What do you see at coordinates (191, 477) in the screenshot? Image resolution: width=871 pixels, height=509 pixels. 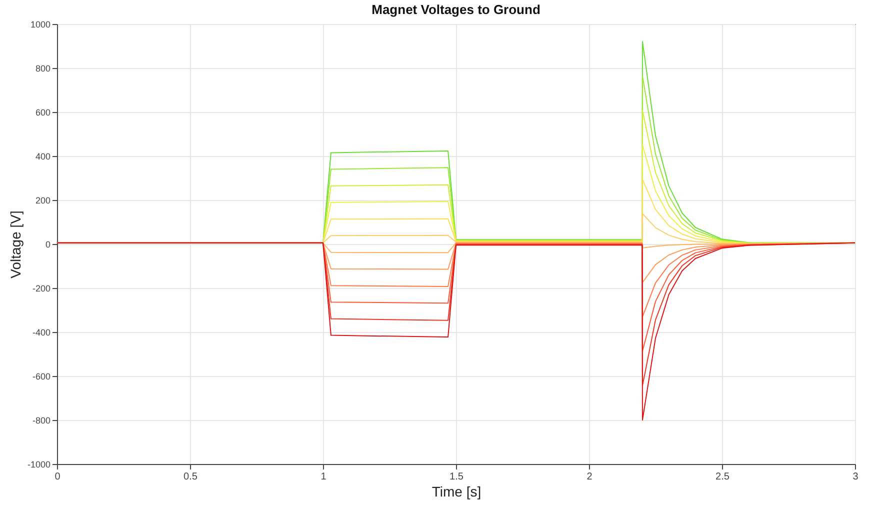 I see `x-tick-label: 0.5` at bounding box center [191, 477].